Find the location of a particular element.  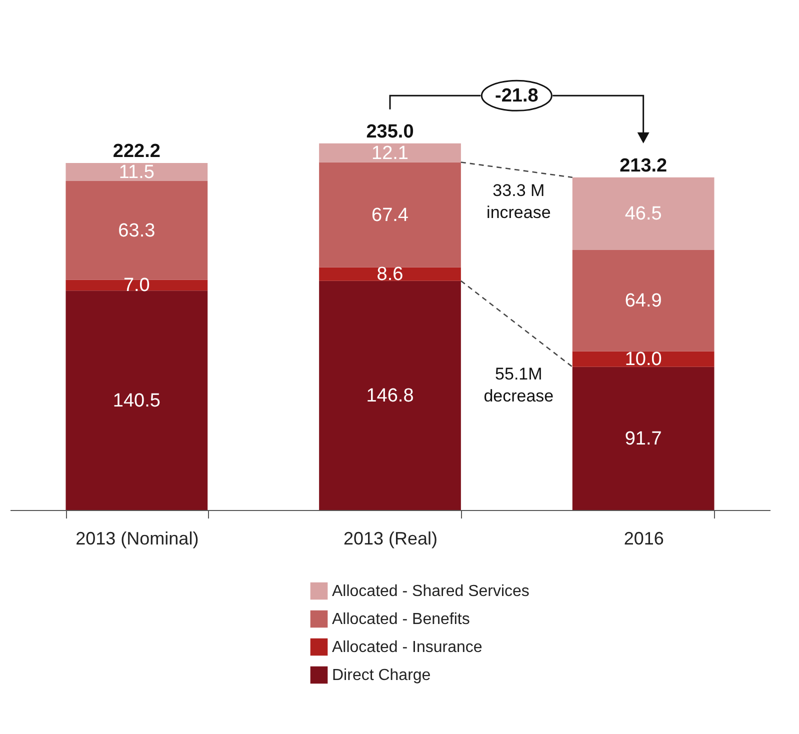

data-label: 140.5 is located at coordinates (136, 401).